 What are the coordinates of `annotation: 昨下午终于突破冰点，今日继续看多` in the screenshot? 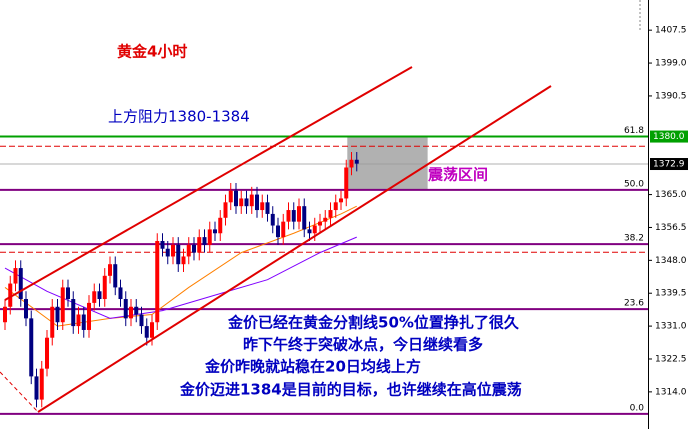 It's located at (363, 345).